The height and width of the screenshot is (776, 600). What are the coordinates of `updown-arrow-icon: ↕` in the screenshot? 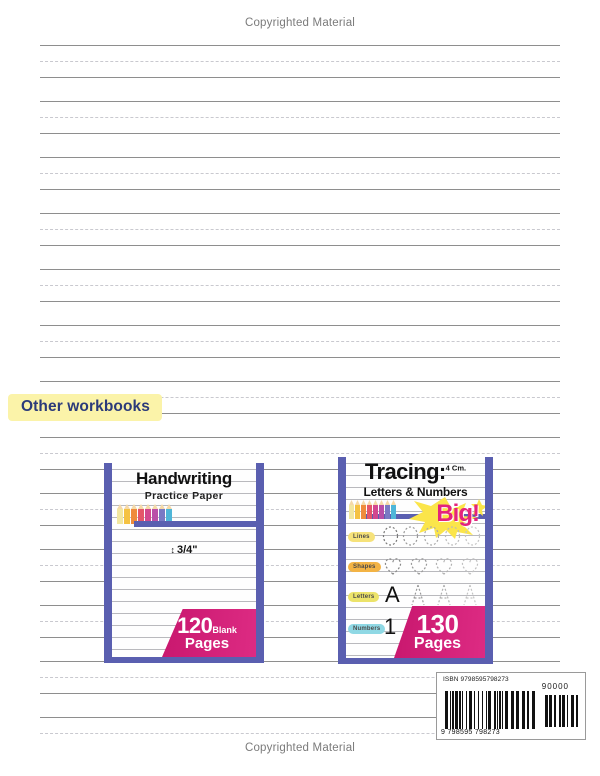 It's located at (172, 549).